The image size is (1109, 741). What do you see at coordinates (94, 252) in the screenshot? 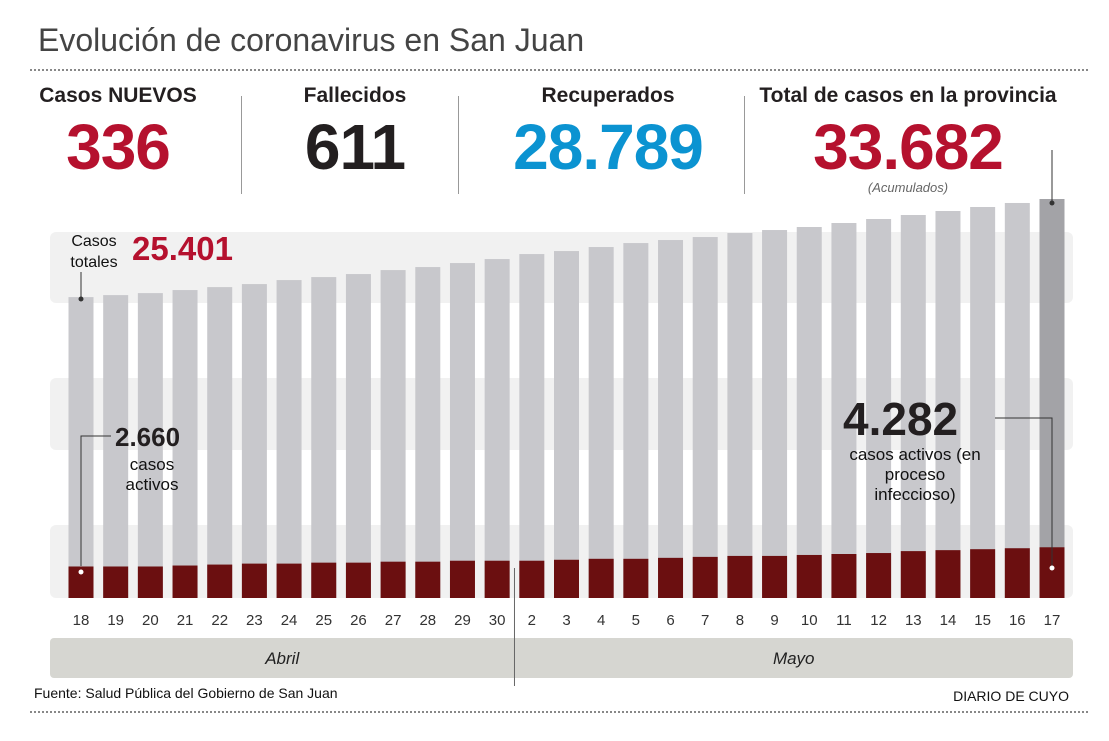
I see `series-name: Casos totales` at bounding box center [94, 252].